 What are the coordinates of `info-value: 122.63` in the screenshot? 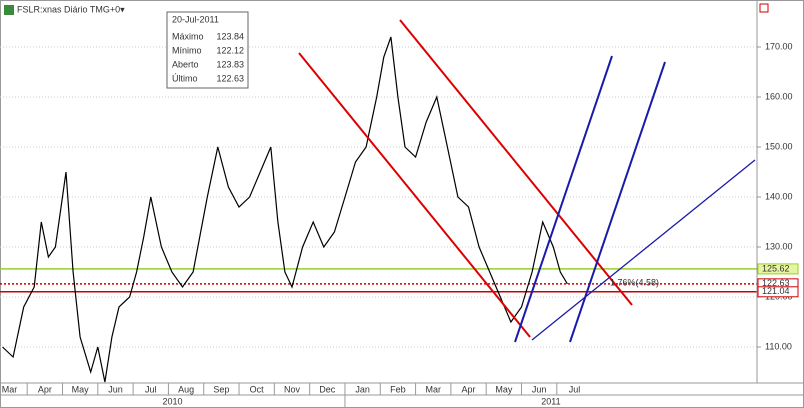 It's located at (230, 78).